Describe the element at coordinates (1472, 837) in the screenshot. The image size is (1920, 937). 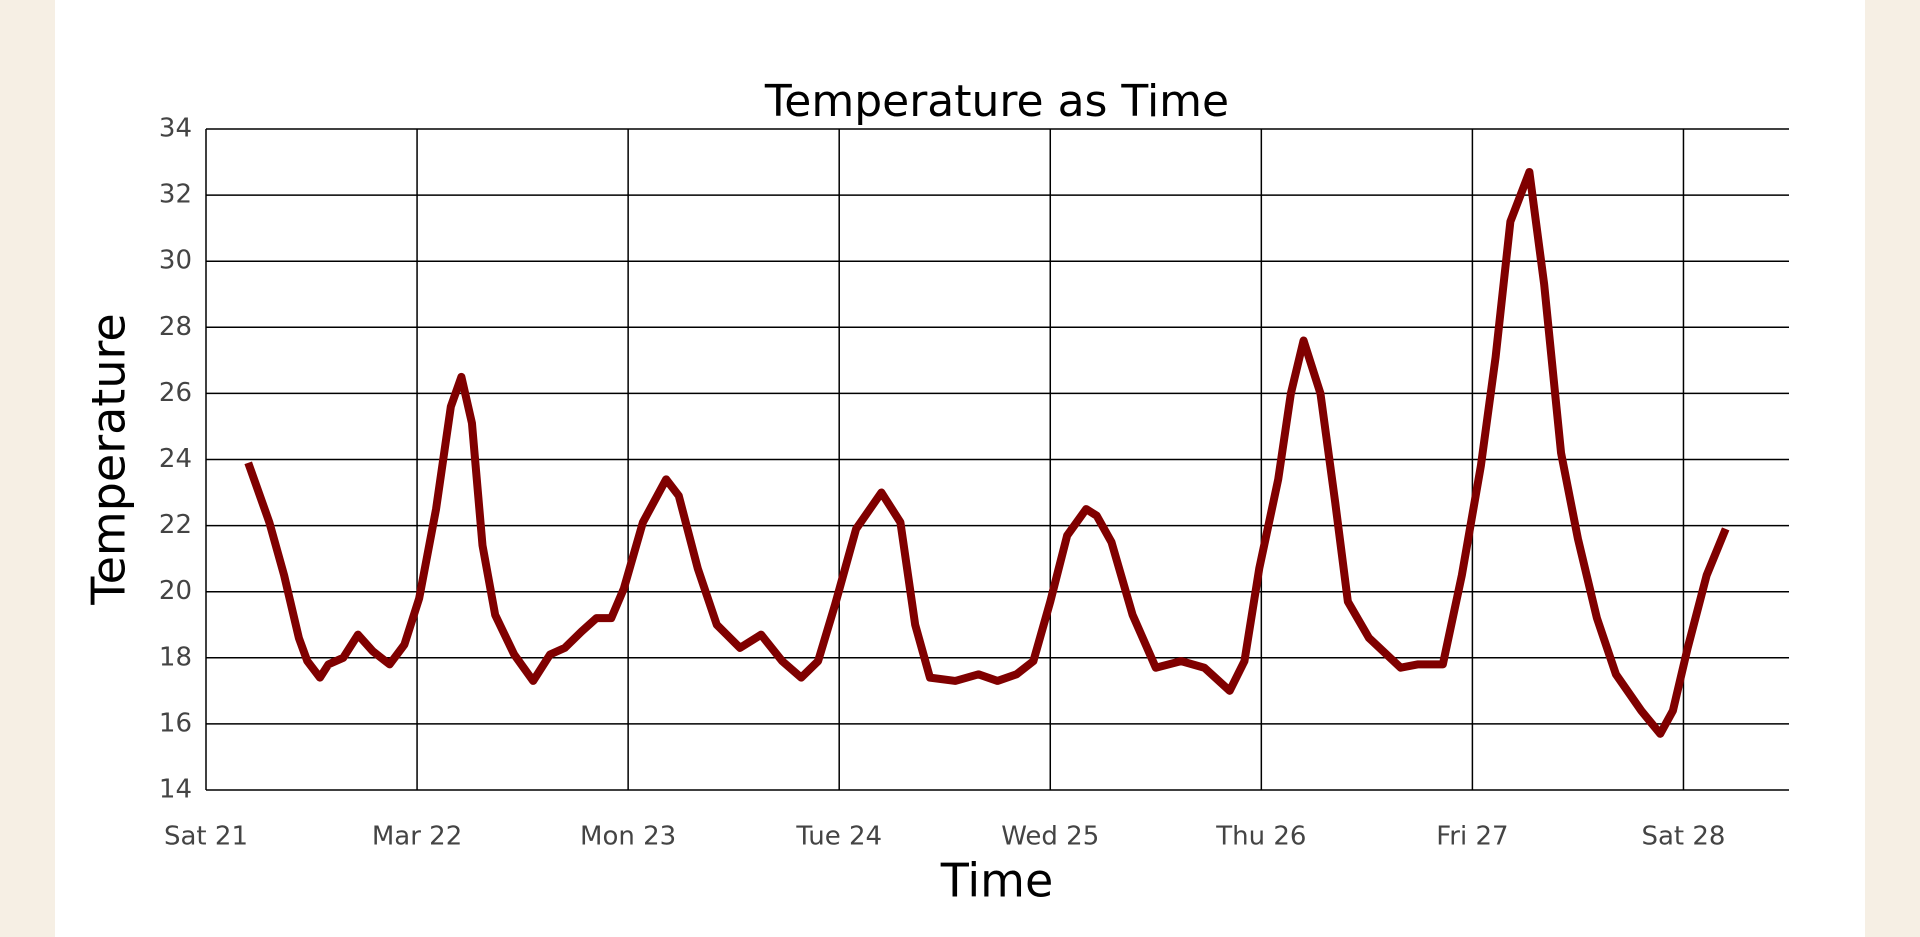
I see `x-tick-label: Fri 27` at that location.